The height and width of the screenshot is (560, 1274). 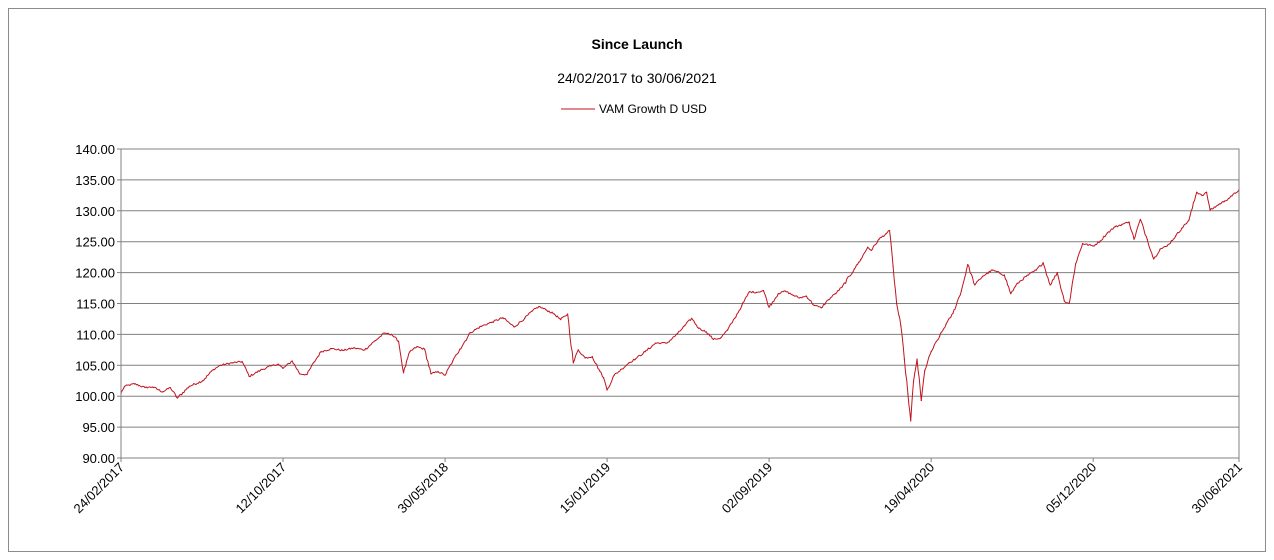 I want to click on y-tick-label: 115.00, so click(x=95, y=304).